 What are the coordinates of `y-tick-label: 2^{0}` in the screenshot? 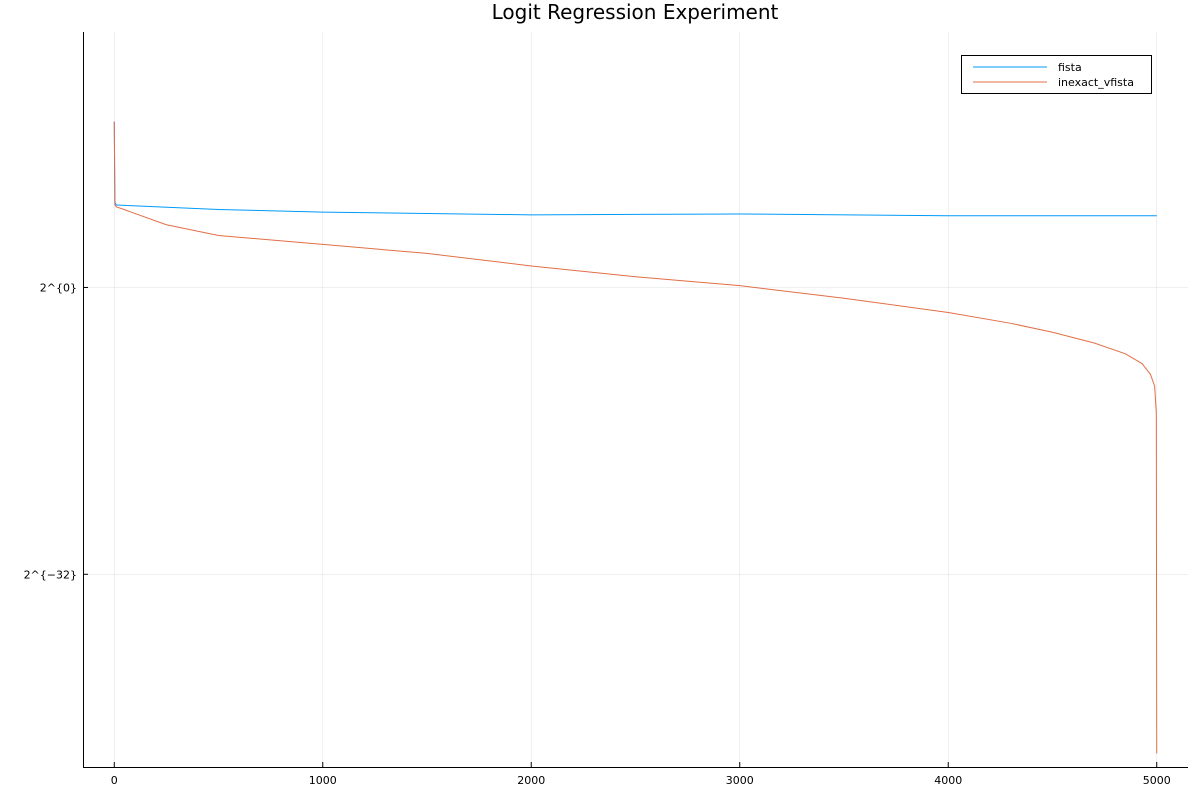 It's located at (58, 287).